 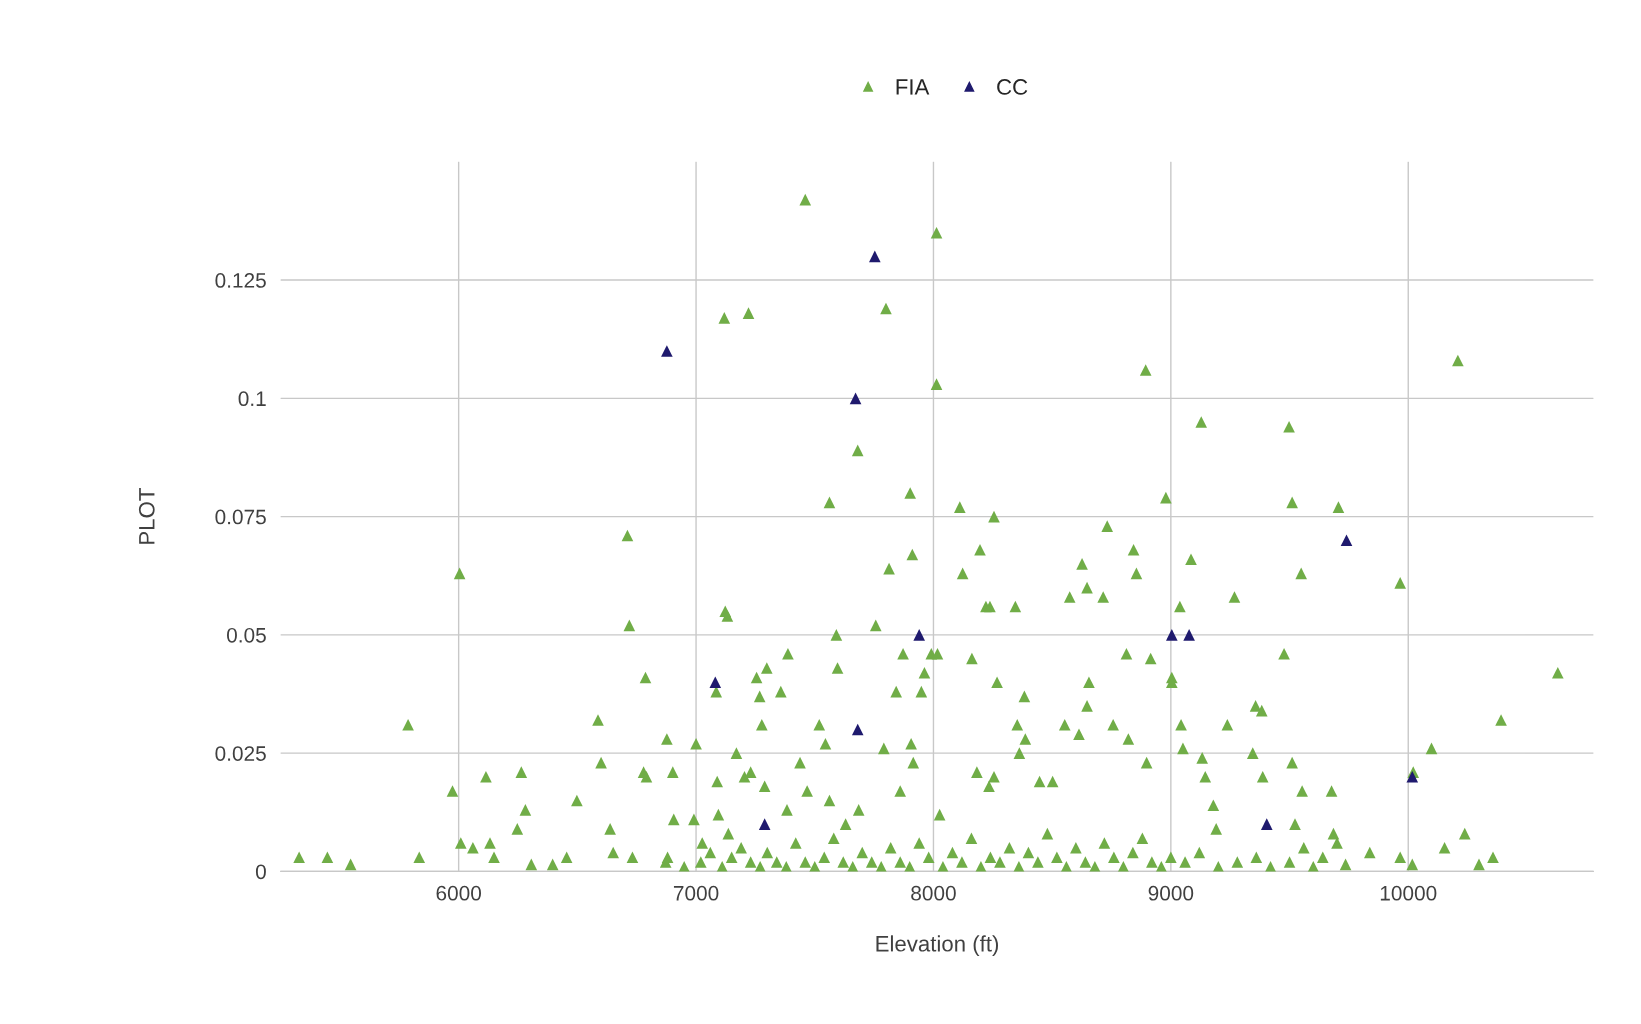 I want to click on y-tick-label: 0.075, so click(x=240, y=517).